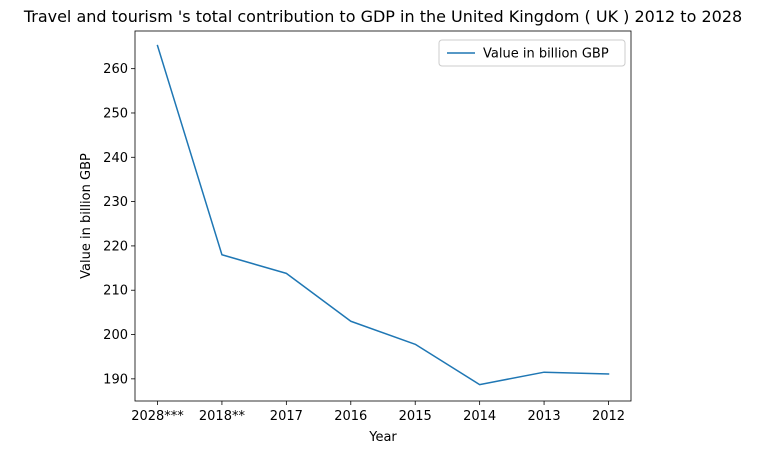 The width and height of the screenshot is (765, 459). I want to click on legend: Value in billion GBP, so click(532, 53).